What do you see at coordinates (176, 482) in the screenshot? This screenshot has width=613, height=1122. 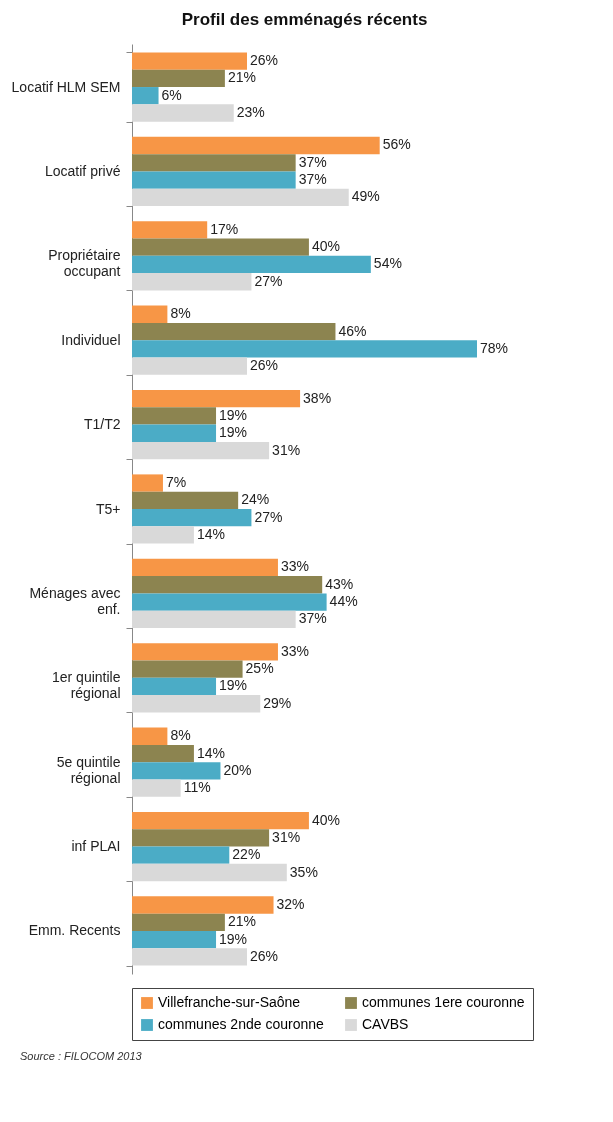 I see `data-label: 7%` at bounding box center [176, 482].